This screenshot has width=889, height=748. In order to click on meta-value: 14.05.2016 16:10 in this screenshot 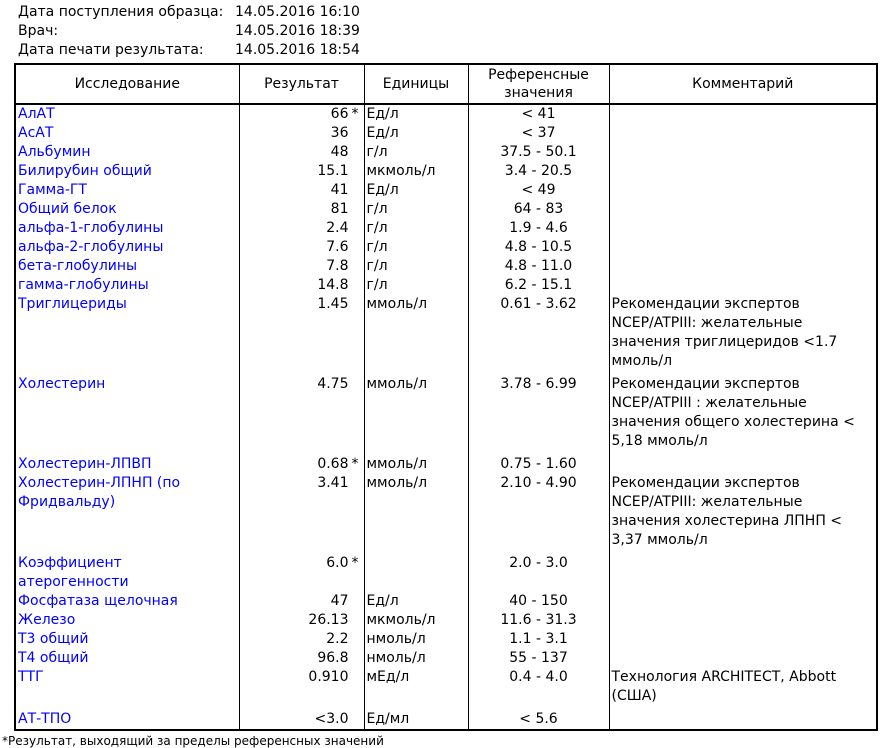, I will do `click(297, 12)`.